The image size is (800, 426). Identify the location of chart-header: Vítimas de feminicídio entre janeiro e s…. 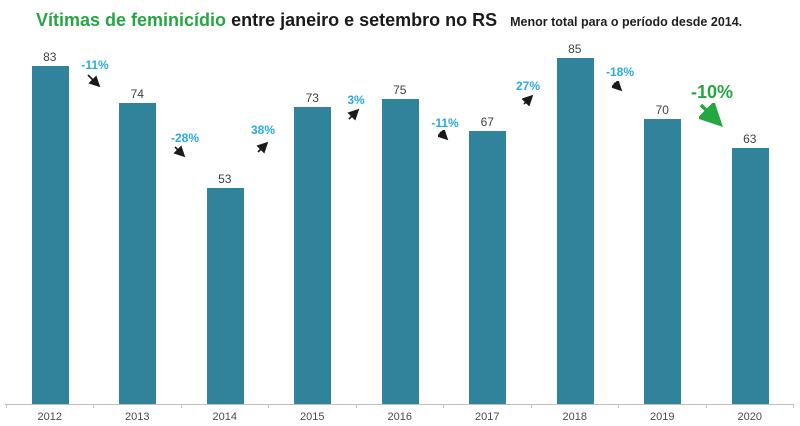
(415, 20).